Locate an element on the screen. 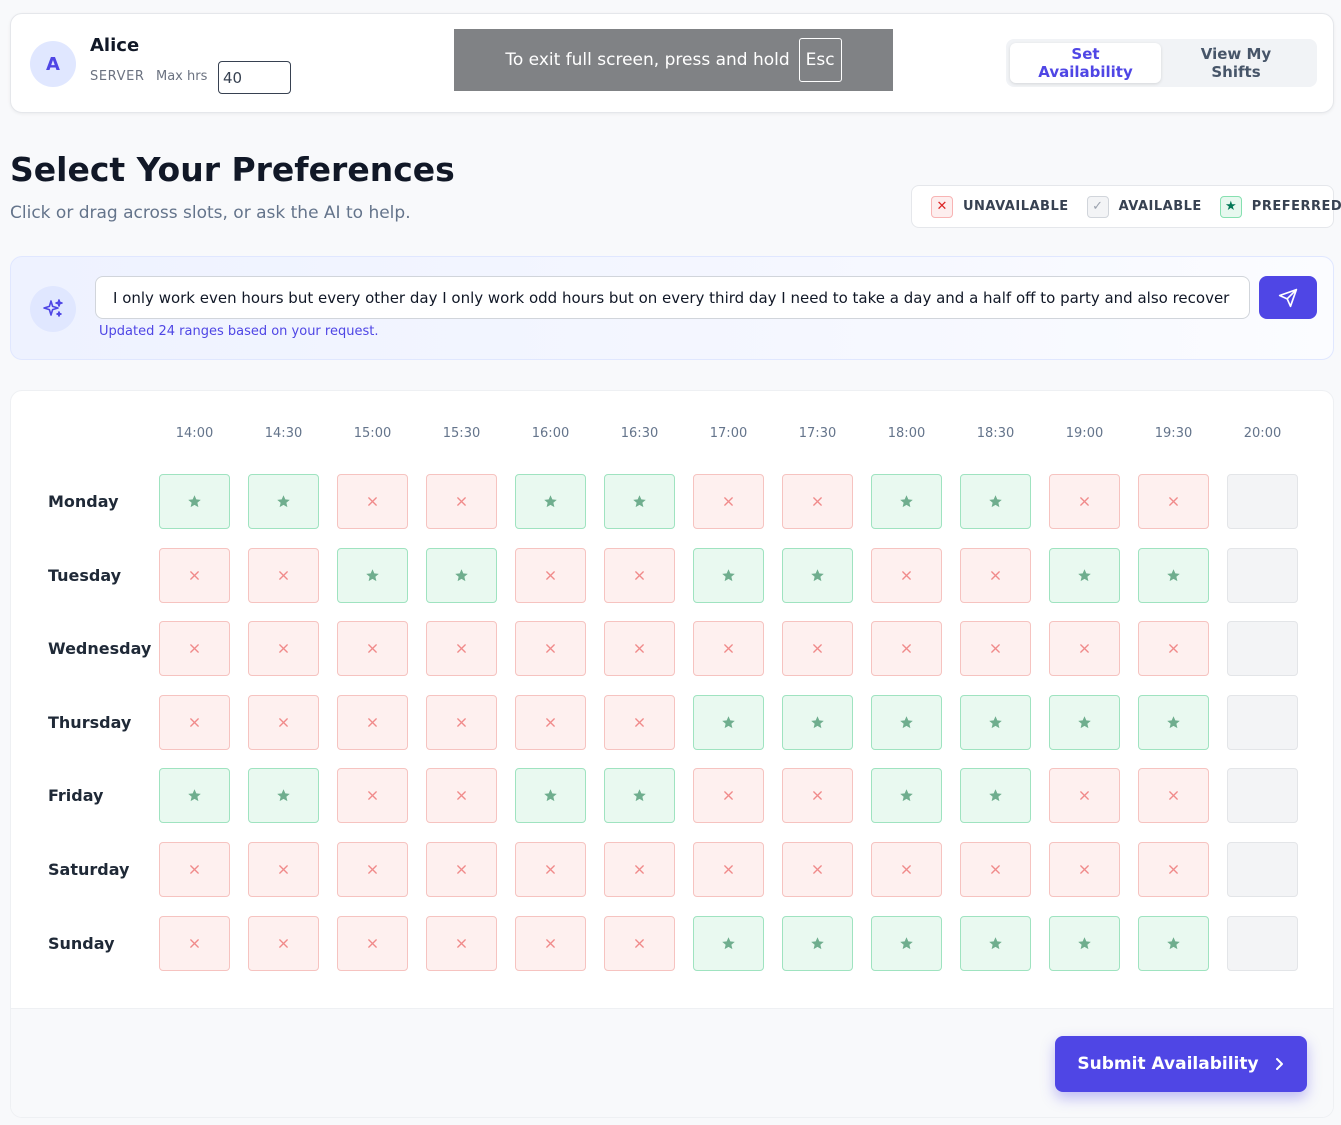  slot-friday-1900 is located at coordinates (1084, 796).